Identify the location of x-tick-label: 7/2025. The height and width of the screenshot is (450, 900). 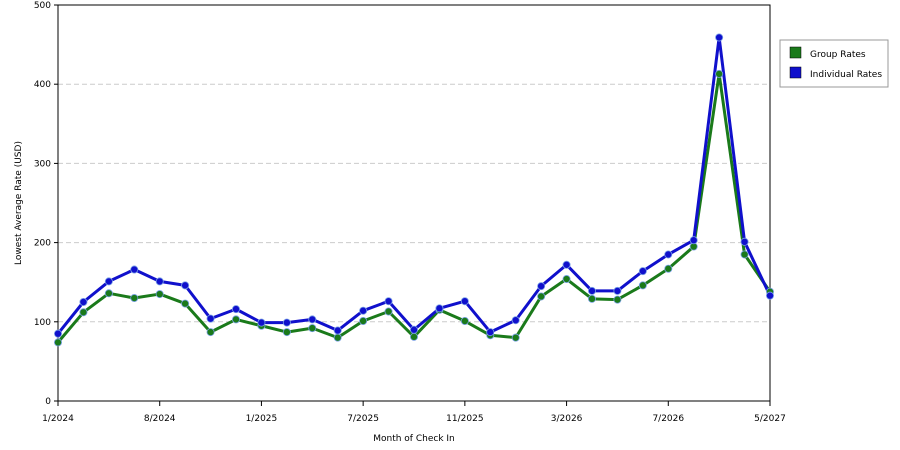
(363, 419).